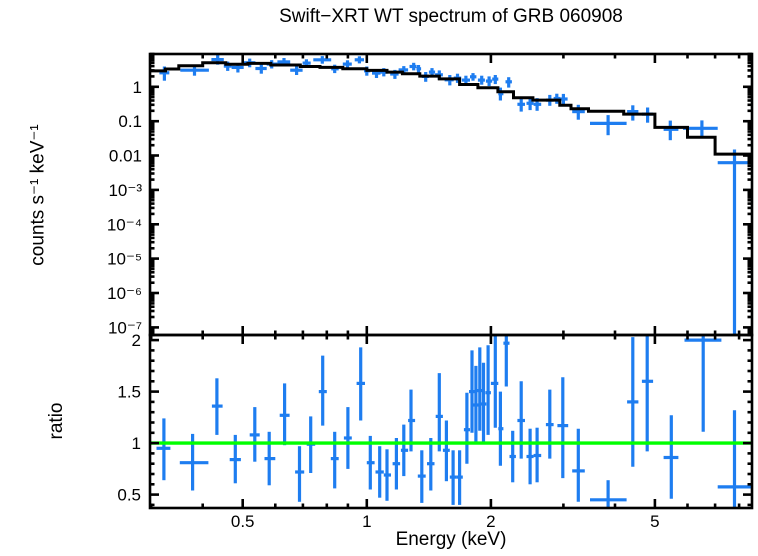  I want to click on chart-title: Swift−XRT WT spectrum of GRB 060908, so click(451, 16).